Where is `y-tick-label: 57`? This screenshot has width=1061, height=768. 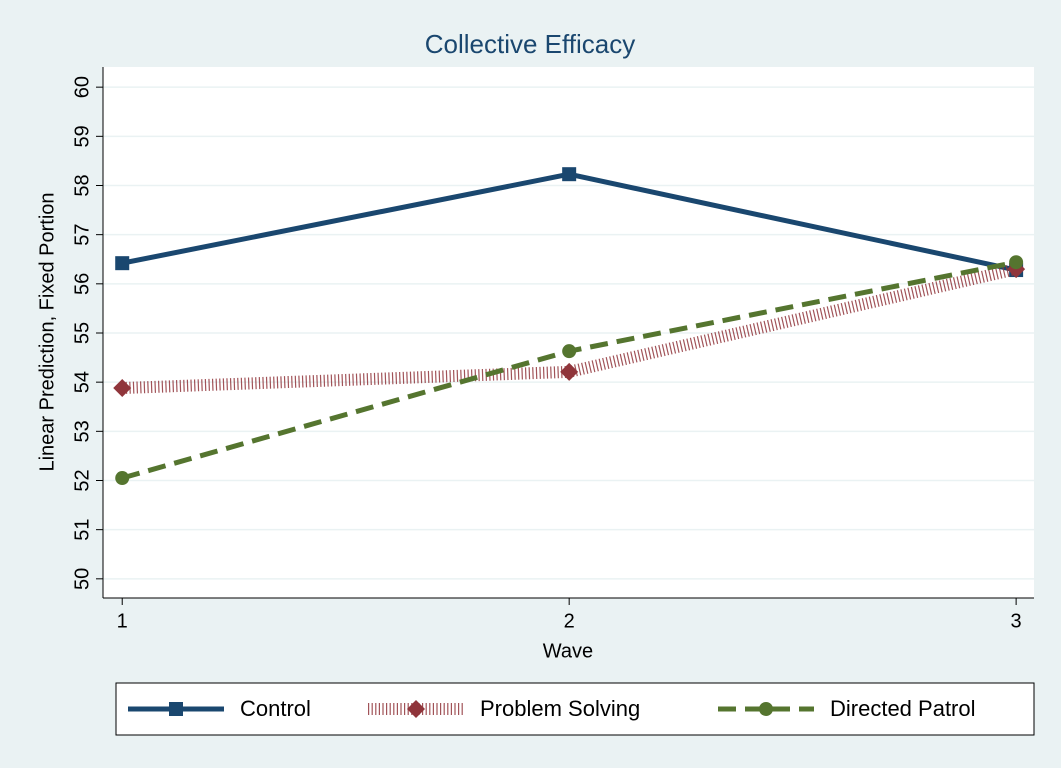 y-tick-label: 57 is located at coordinates (82, 235).